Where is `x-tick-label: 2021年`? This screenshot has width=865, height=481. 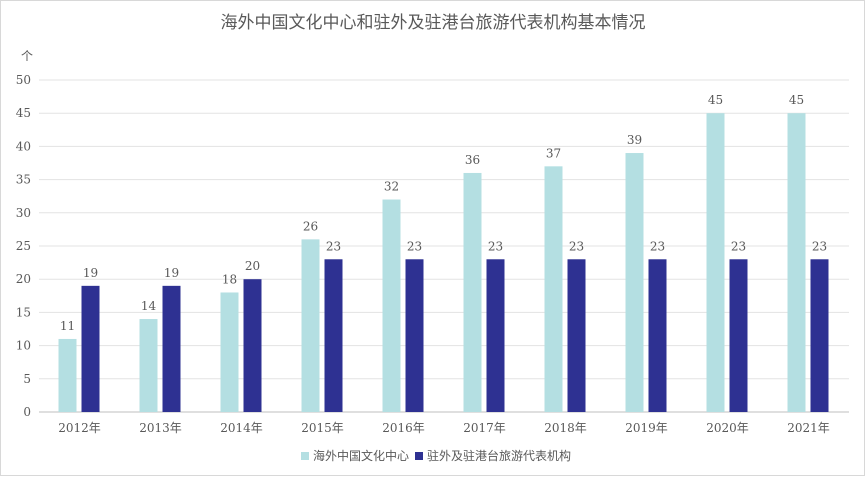 x-tick-label: 2021年 is located at coordinates (808, 428).